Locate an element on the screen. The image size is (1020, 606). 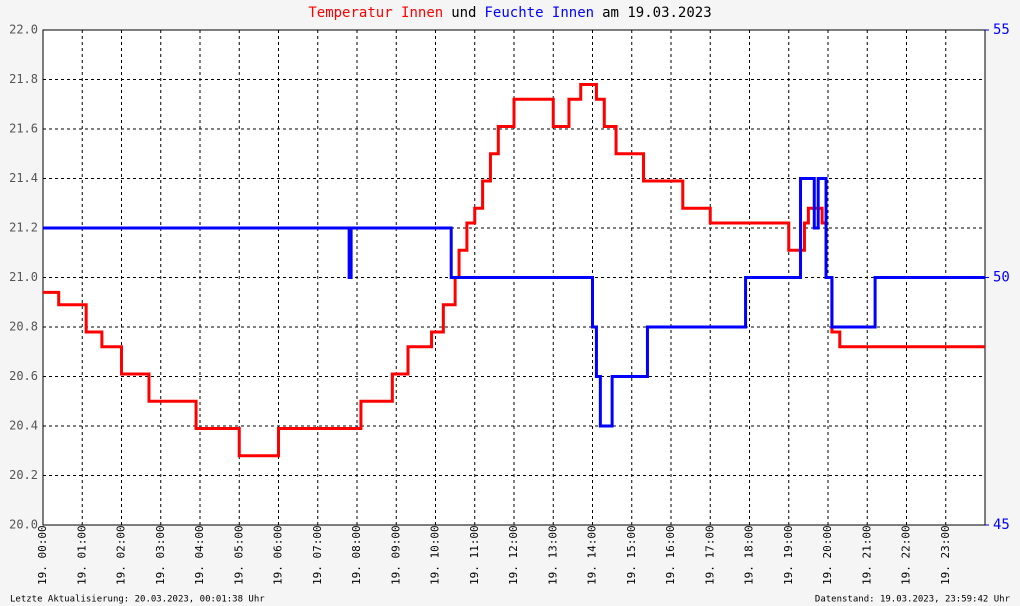
title-part: und is located at coordinates (463, 13).